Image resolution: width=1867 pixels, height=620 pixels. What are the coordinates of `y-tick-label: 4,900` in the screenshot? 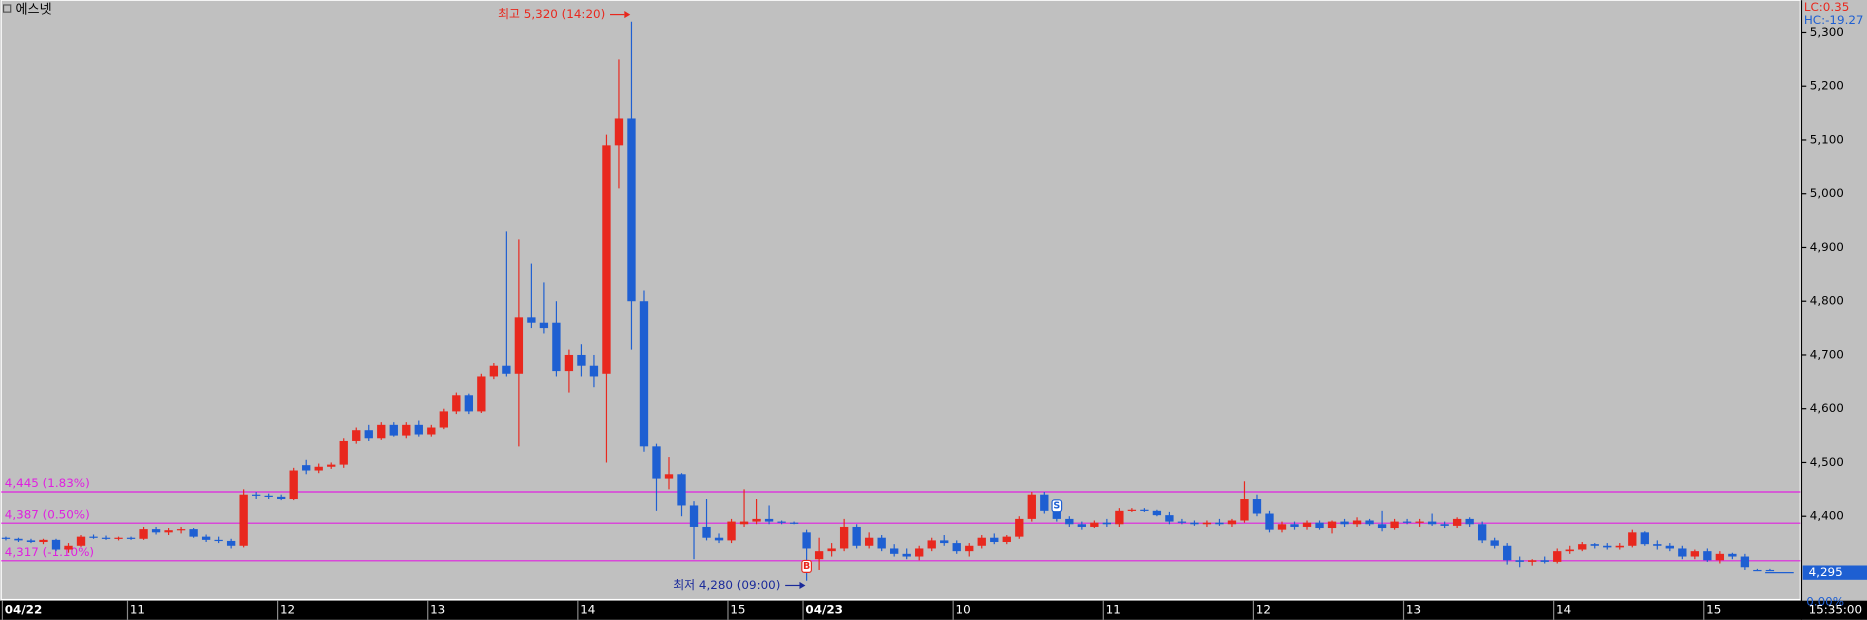 It's located at (1827, 247).